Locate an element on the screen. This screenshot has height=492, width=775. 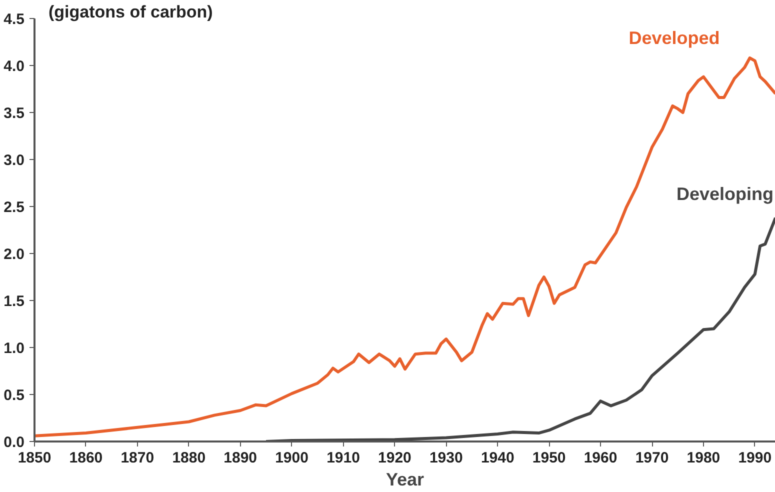
x-tick-label: 1870 is located at coordinates (137, 458).